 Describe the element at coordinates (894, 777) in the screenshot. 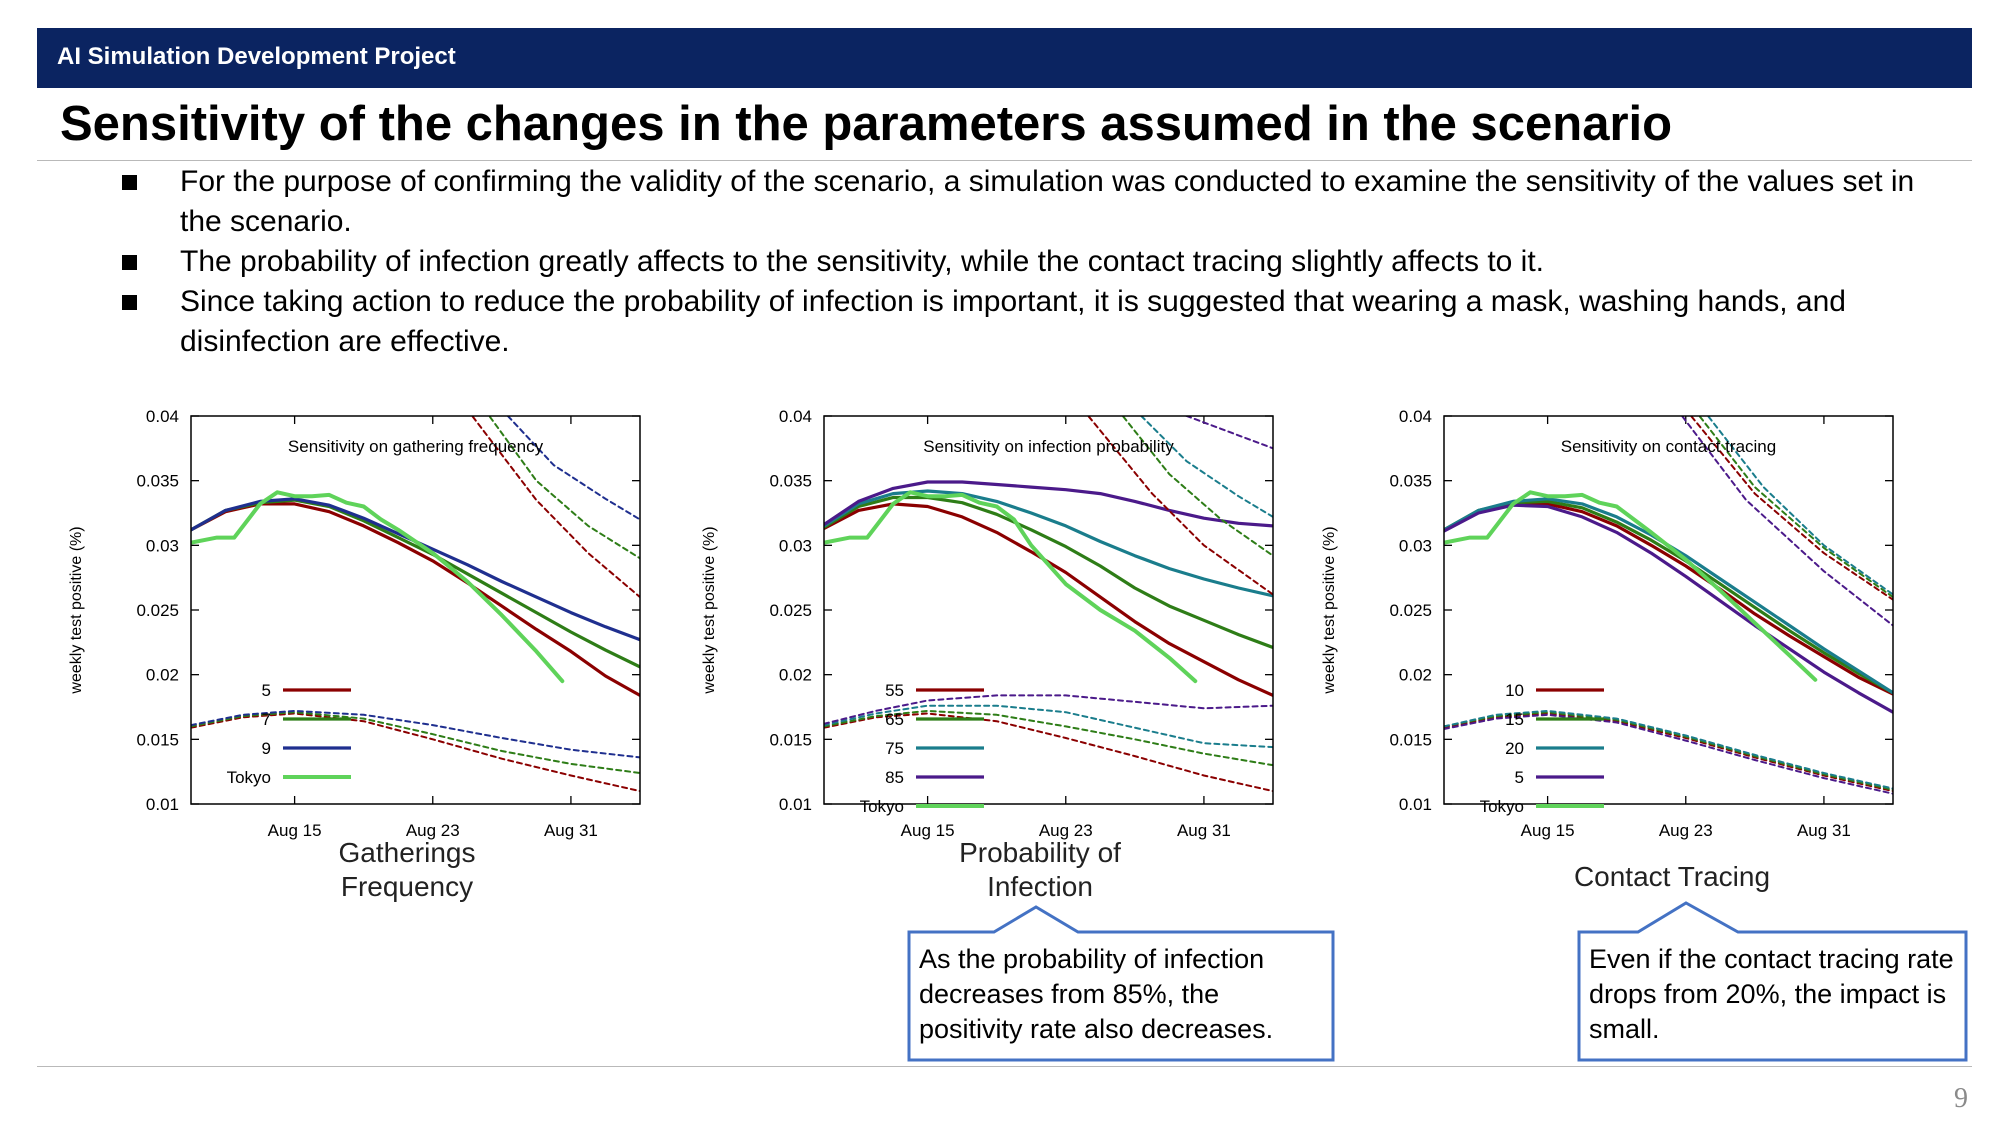

I see `legend-label: 85` at that location.